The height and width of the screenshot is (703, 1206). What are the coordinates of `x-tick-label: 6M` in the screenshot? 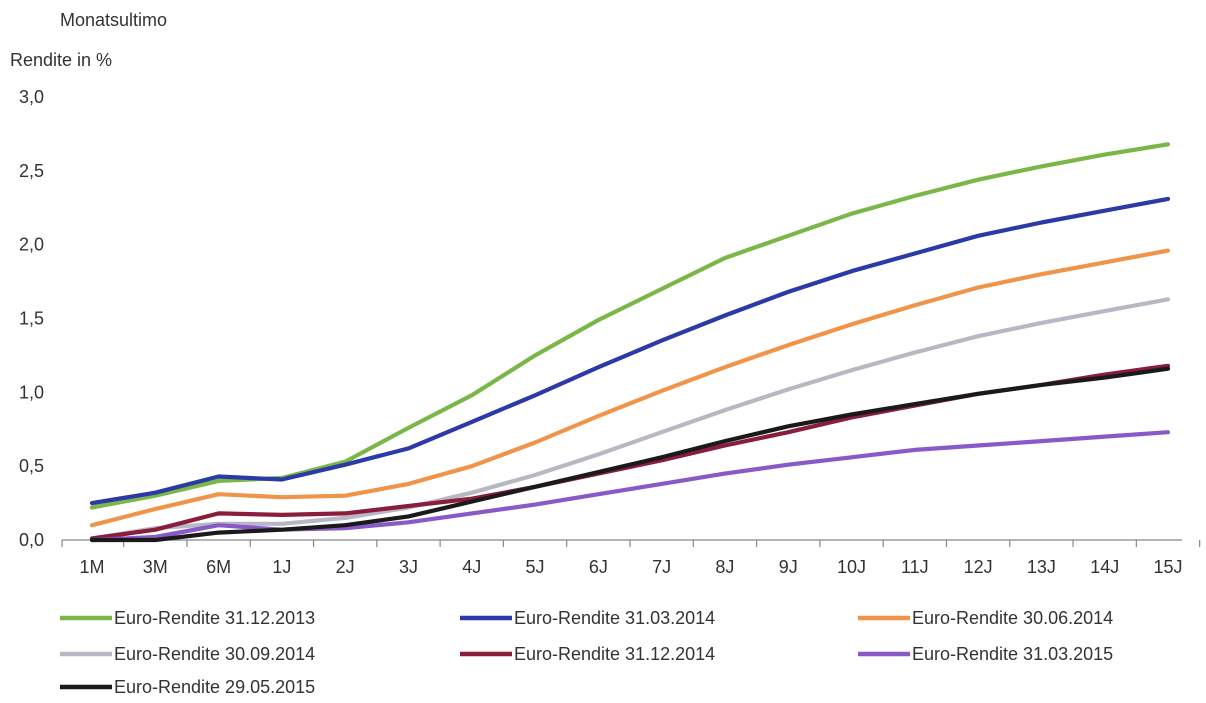 It's located at (218, 567).